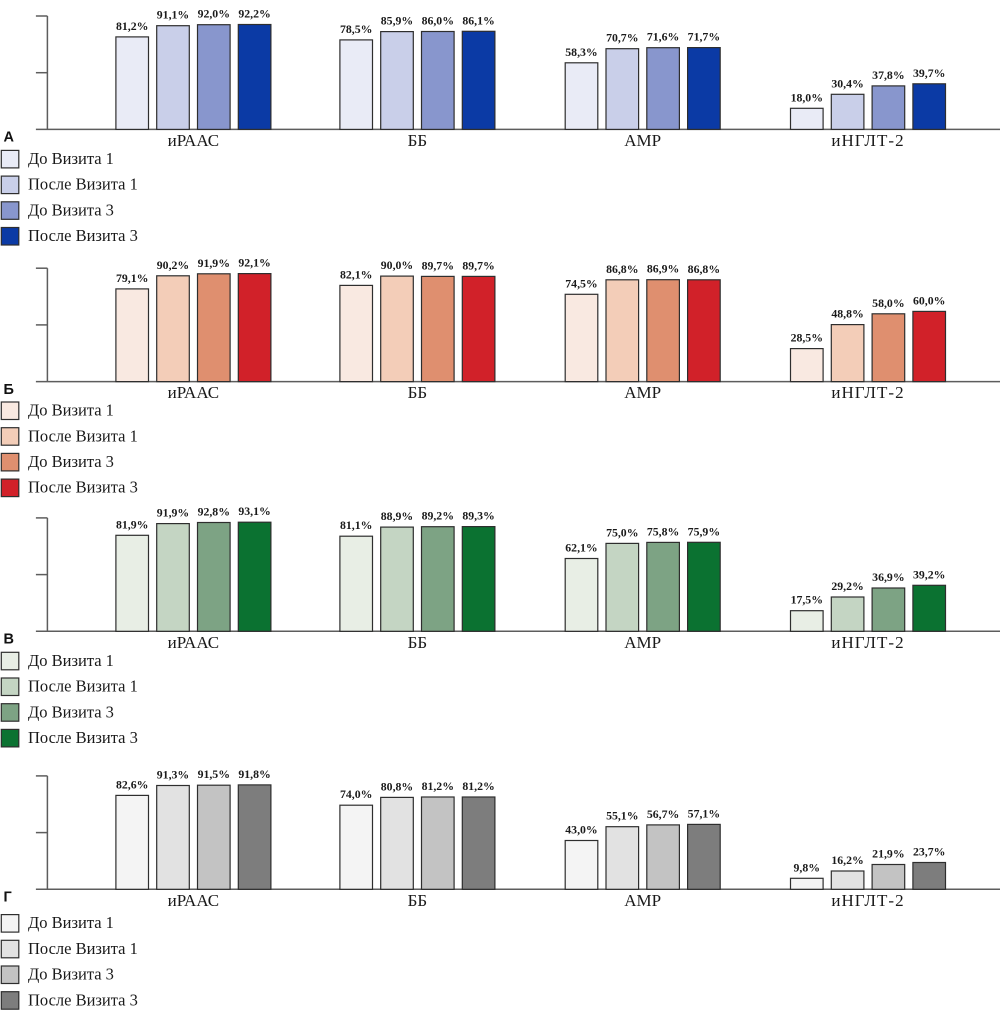  Describe the element at coordinates (478, 20) in the screenshot. I see `svg-text: 86,1%` at that location.